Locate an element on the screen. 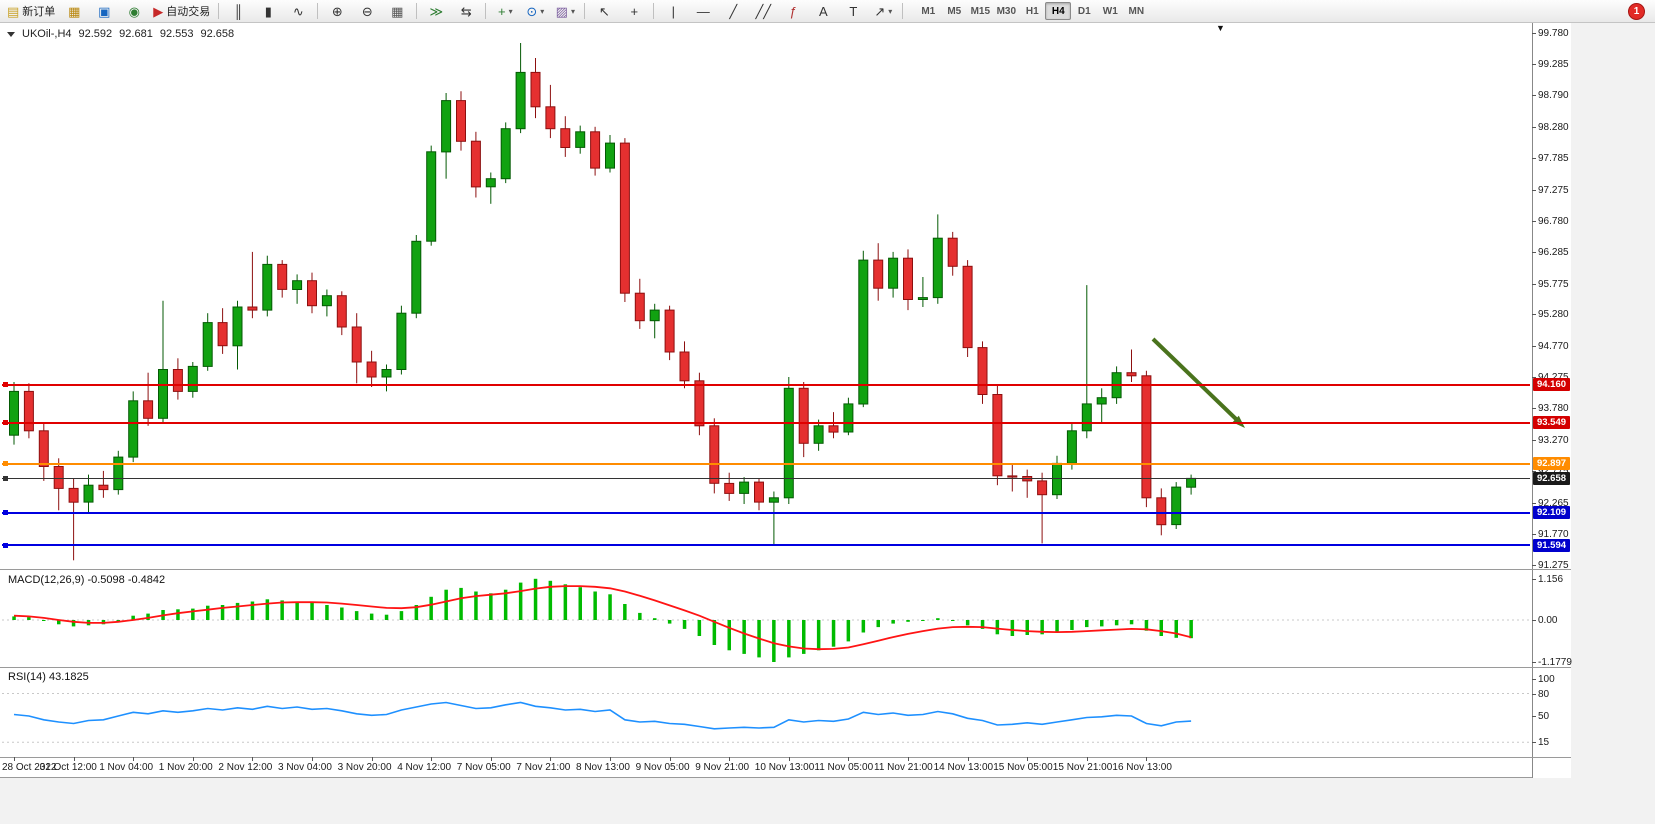 The image size is (1655, 824). text-button: A is located at coordinates (823, 11).